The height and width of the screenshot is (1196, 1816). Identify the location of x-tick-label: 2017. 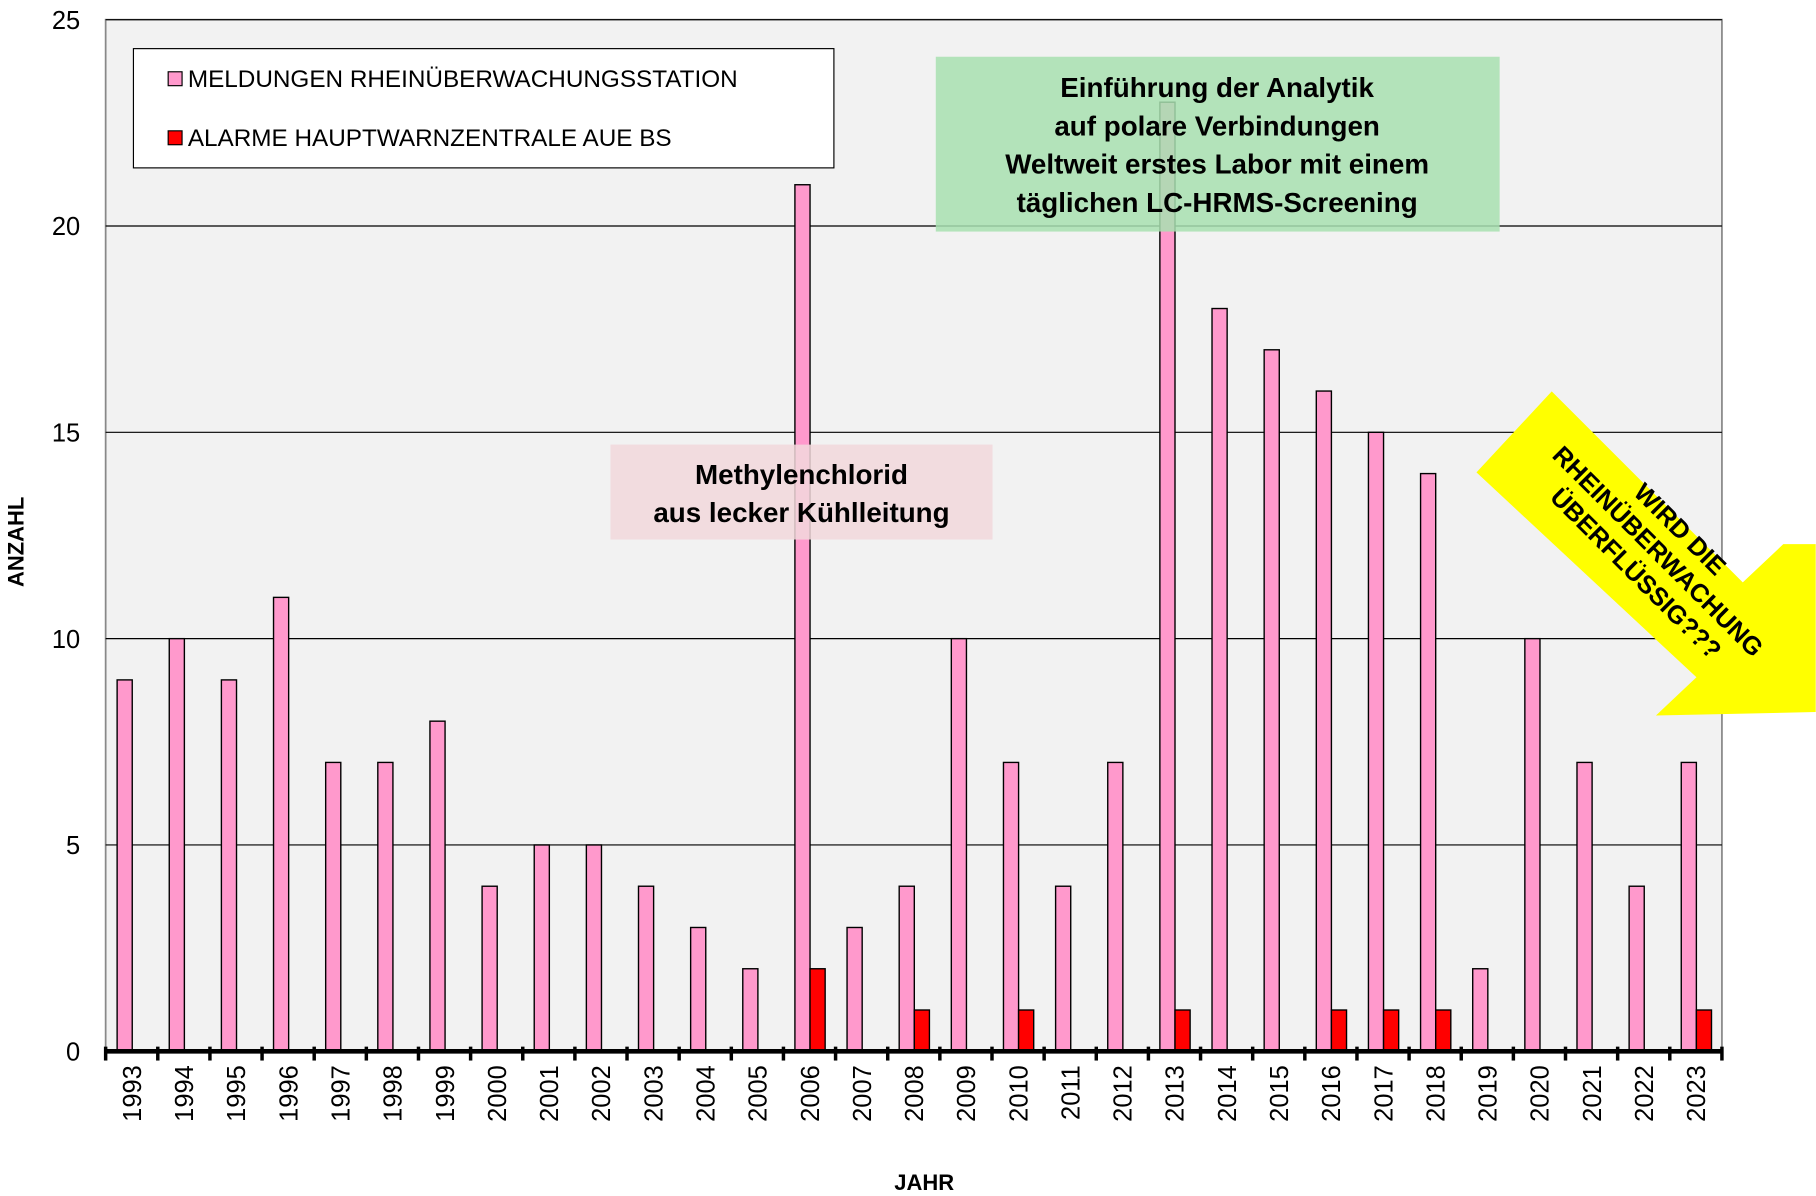
(1384, 1093).